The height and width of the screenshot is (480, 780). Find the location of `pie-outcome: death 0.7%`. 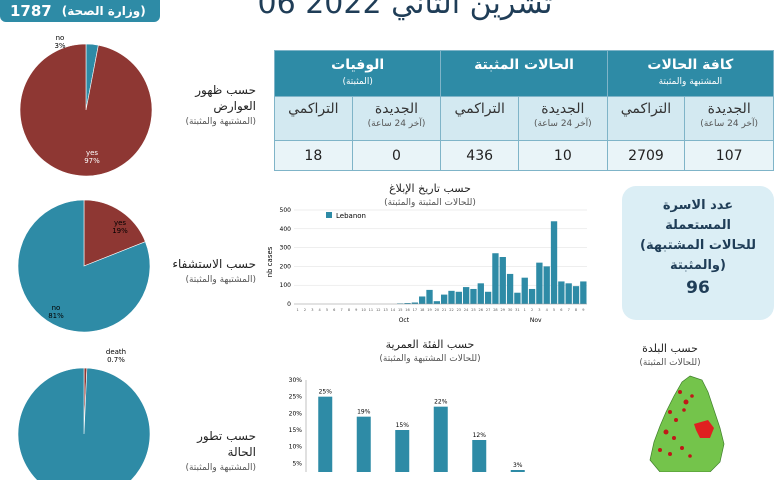

pie-outcome: death 0.7% is located at coordinates (84, 414).